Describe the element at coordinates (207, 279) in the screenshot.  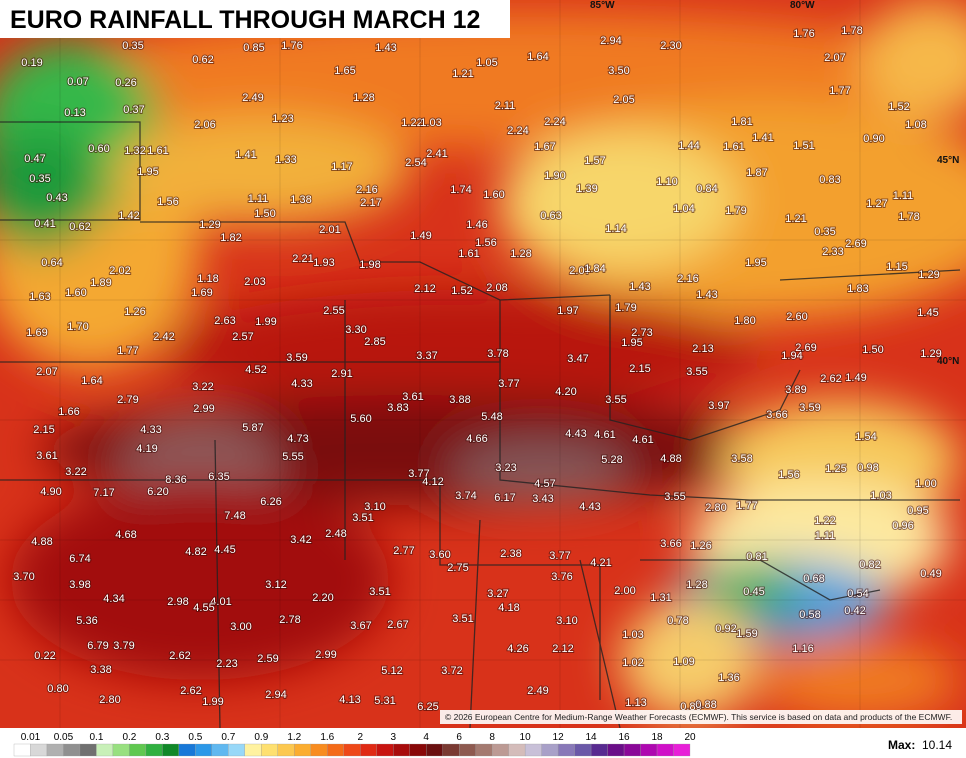
I see `rainfall-label: 1.18` at that location.